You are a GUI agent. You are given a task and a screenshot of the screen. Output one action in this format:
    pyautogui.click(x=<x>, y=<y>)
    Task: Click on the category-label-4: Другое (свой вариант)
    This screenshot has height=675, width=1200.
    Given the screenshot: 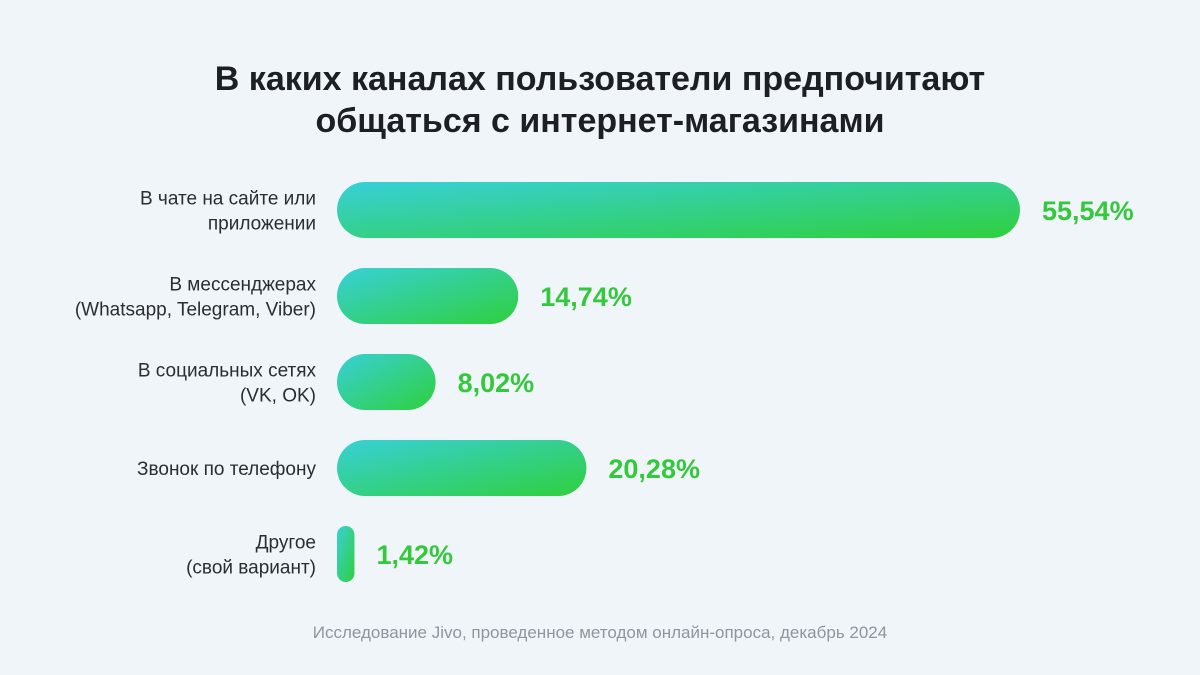 What is the action you would take?
    pyautogui.click(x=251, y=556)
    